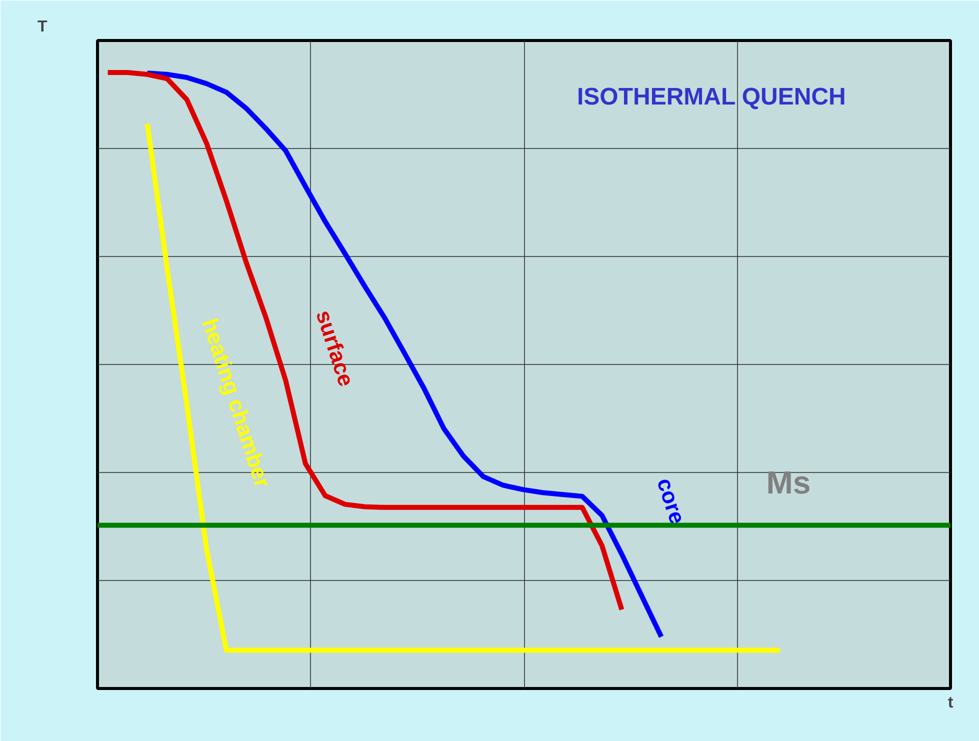 This screenshot has height=741, width=979. I want to click on text: t, so click(951, 703).